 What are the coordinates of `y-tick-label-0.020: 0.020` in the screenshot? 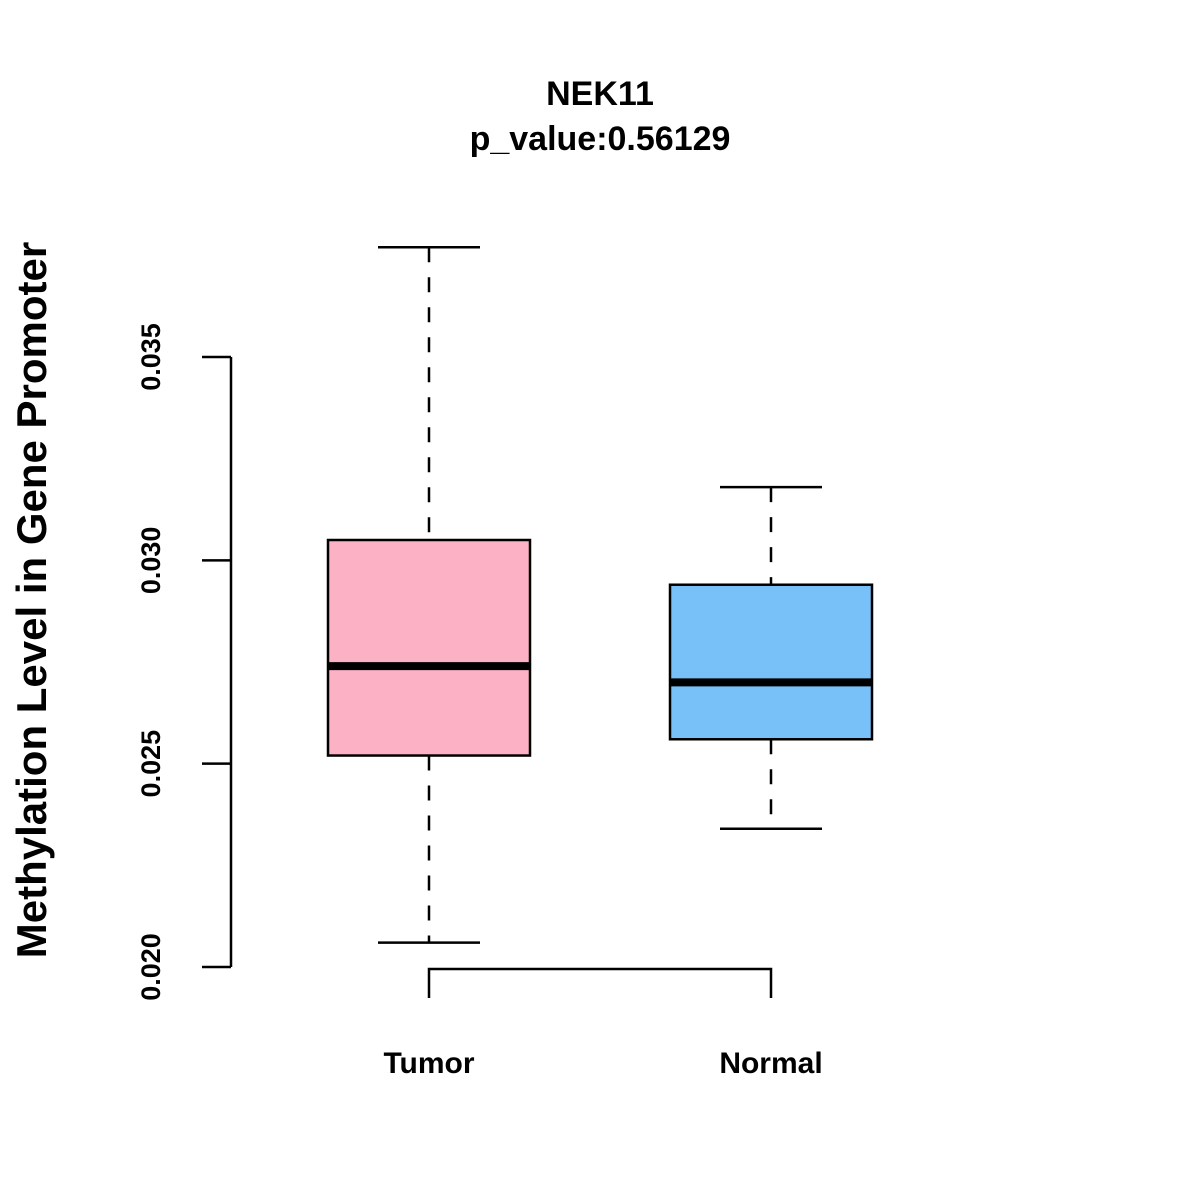 It's located at (151, 967).